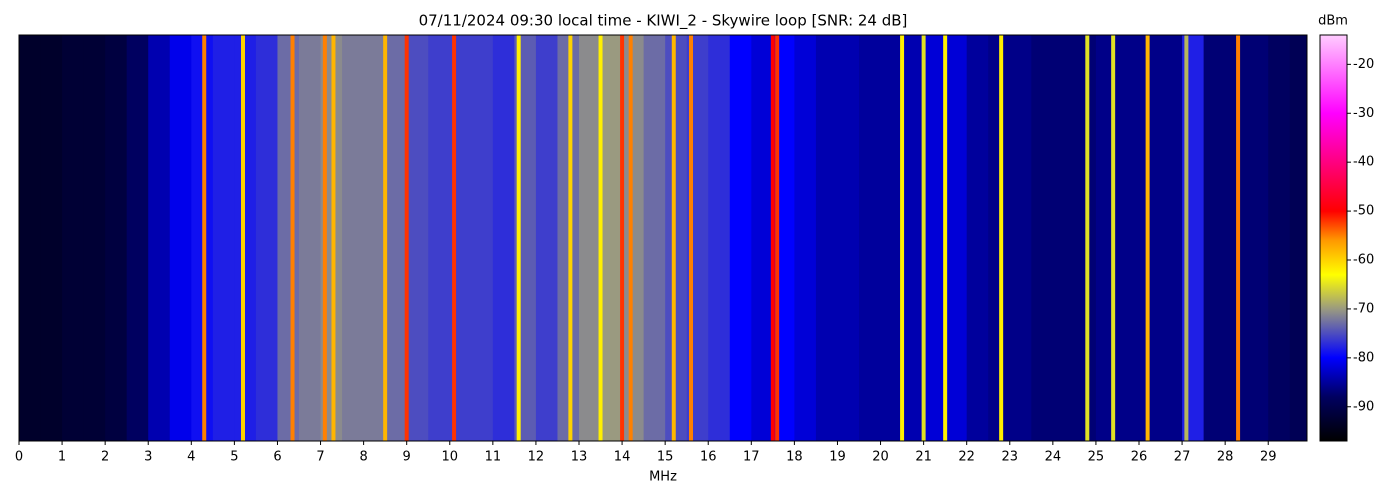 This screenshot has width=1400, height=500. Describe the element at coordinates (62, 457) in the screenshot. I see `x-tick-label: 1` at that location.